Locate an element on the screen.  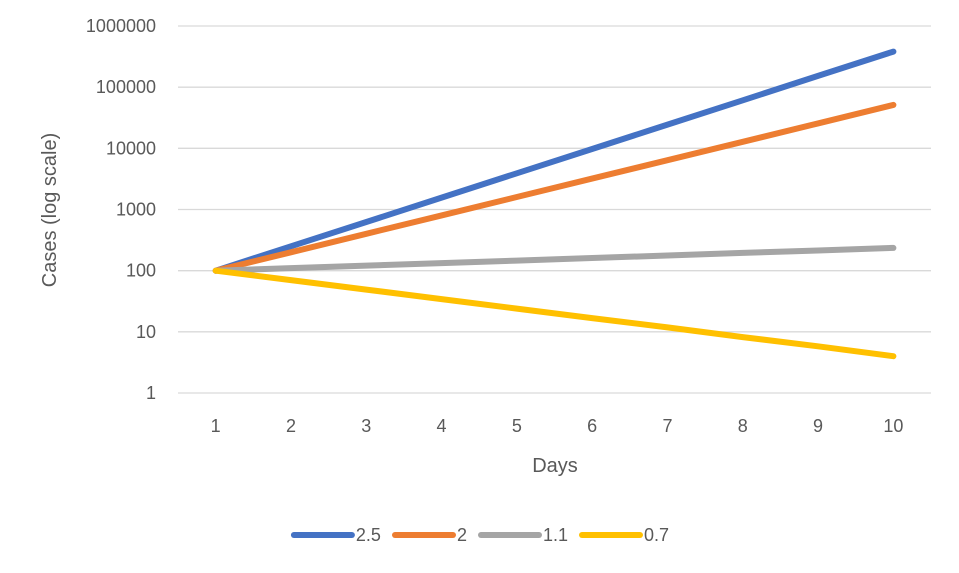
legend-item: 2.5 is located at coordinates (335, 535).